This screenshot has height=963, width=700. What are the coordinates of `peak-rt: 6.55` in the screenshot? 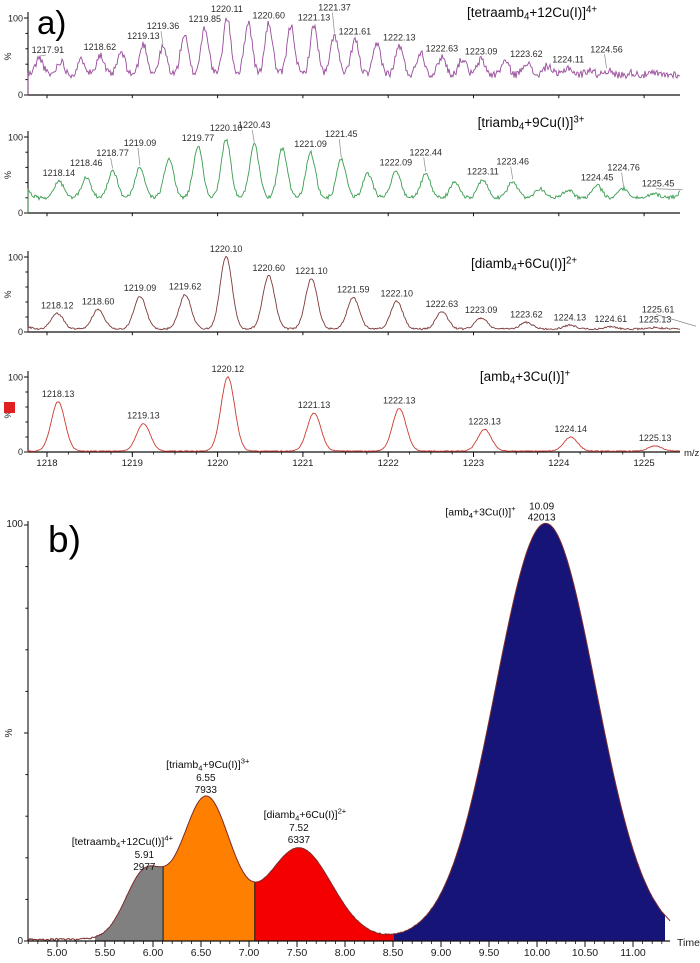 It's located at (206, 778).